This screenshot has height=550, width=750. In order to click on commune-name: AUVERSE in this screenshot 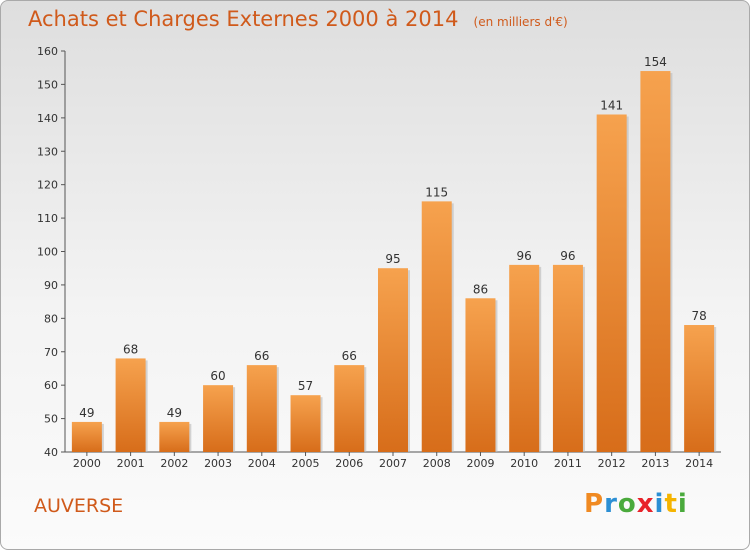, I will do `click(79, 506)`.